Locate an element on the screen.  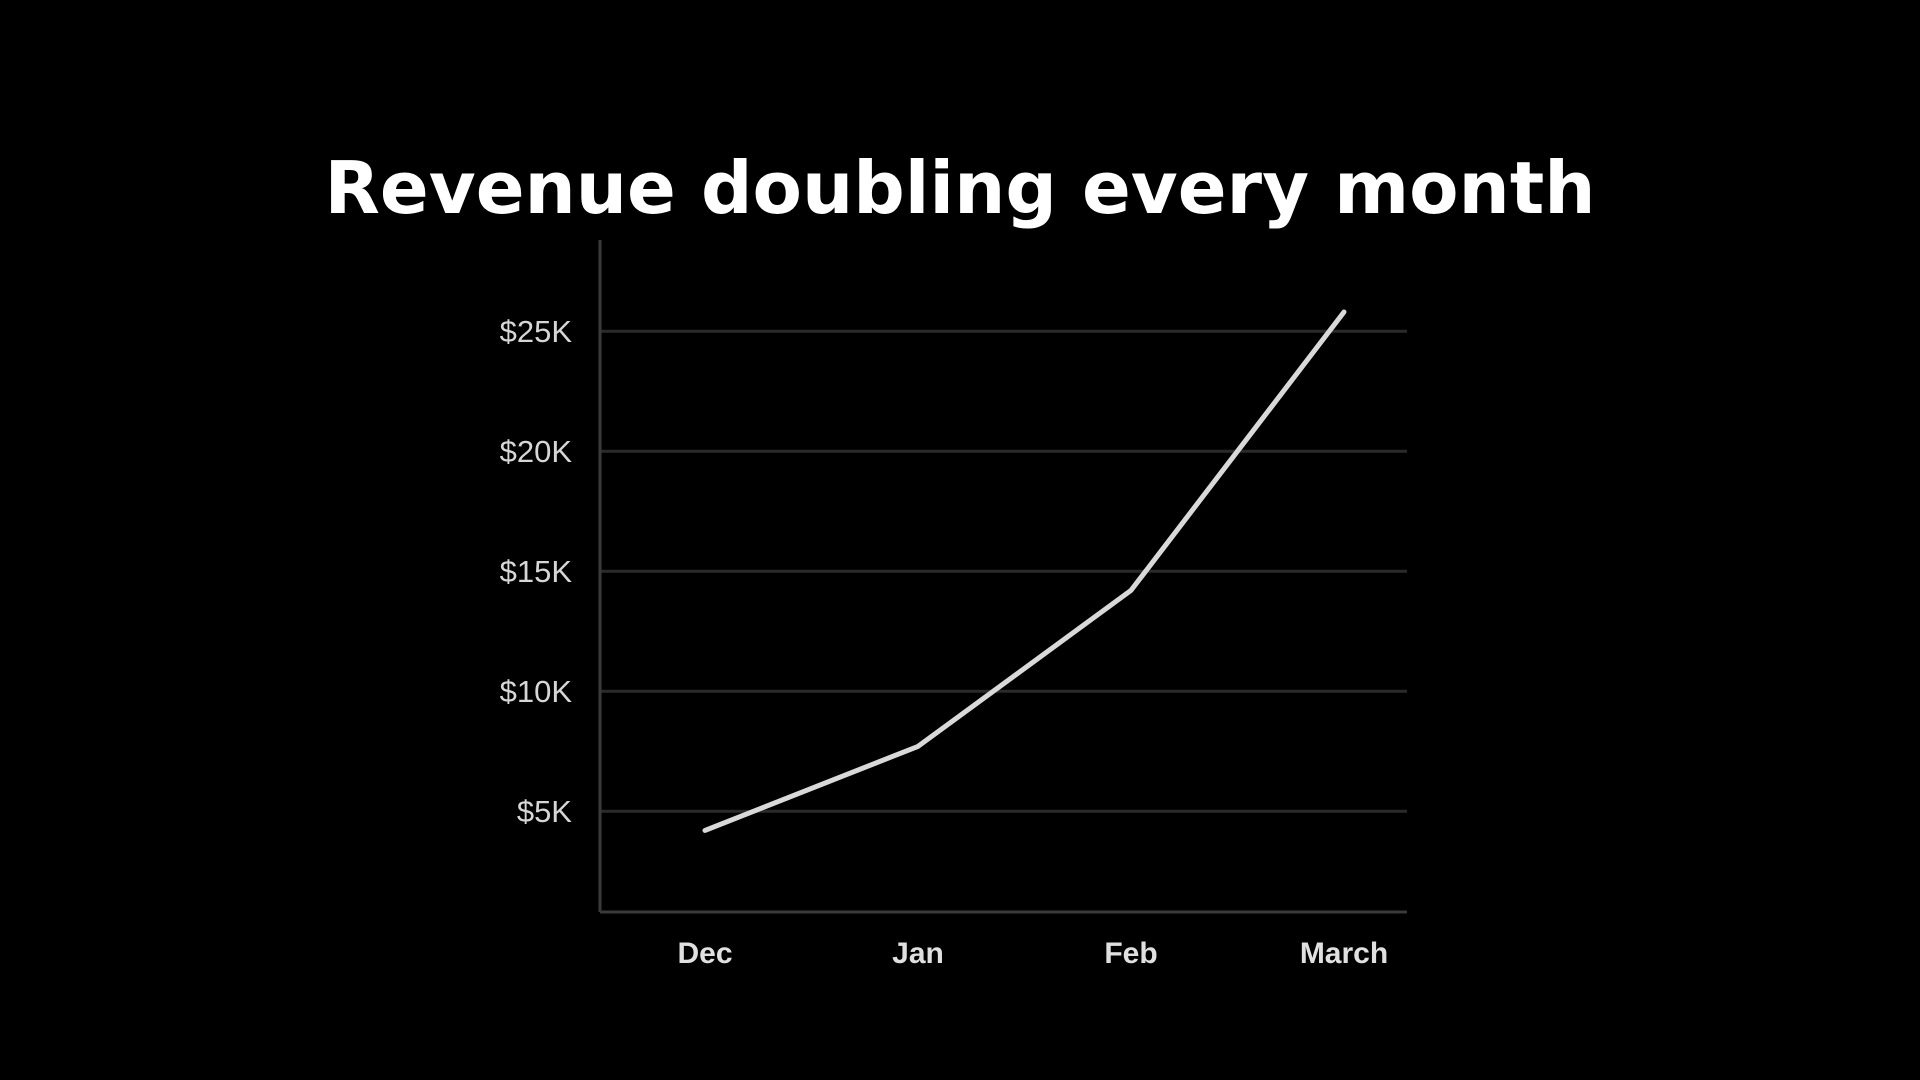
x-tick-label: Dec is located at coordinates (704, 953).